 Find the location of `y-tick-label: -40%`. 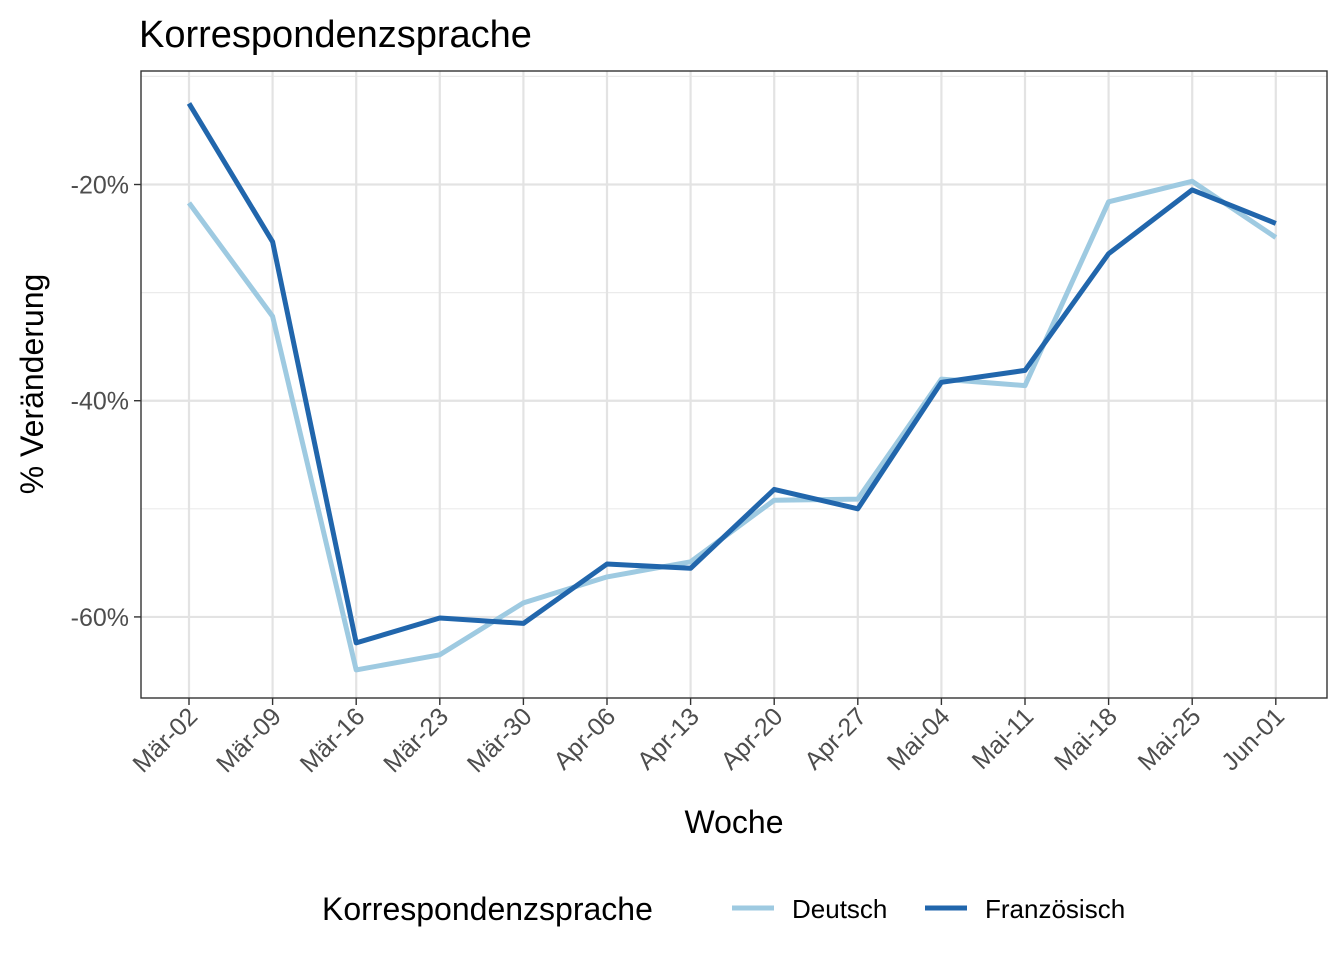

y-tick-label: -40% is located at coordinates (100, 402).